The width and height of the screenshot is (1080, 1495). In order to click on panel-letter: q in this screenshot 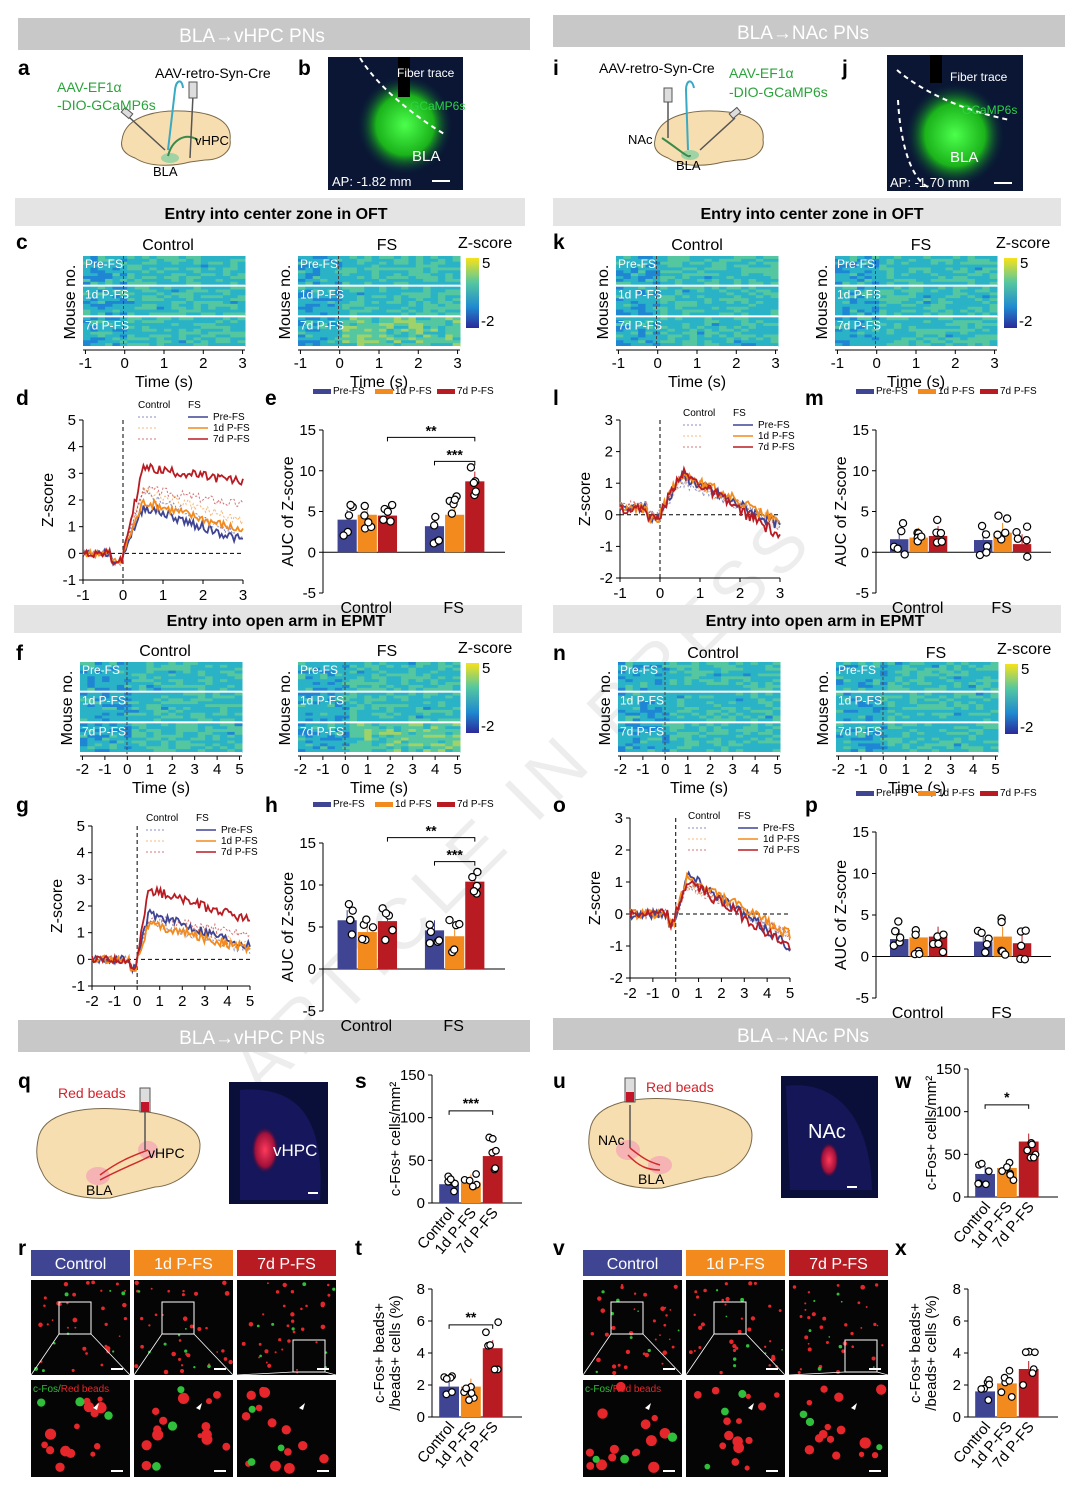, I will do `click(24, 1081)`.